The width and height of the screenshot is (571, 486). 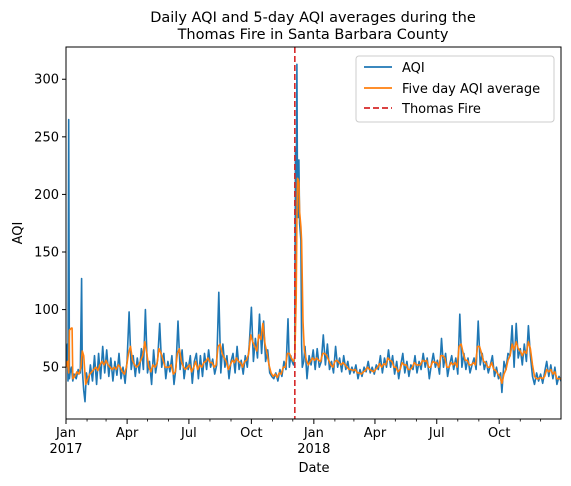 I want to click on y-tick-label: 50, so click(x=50, y=368).